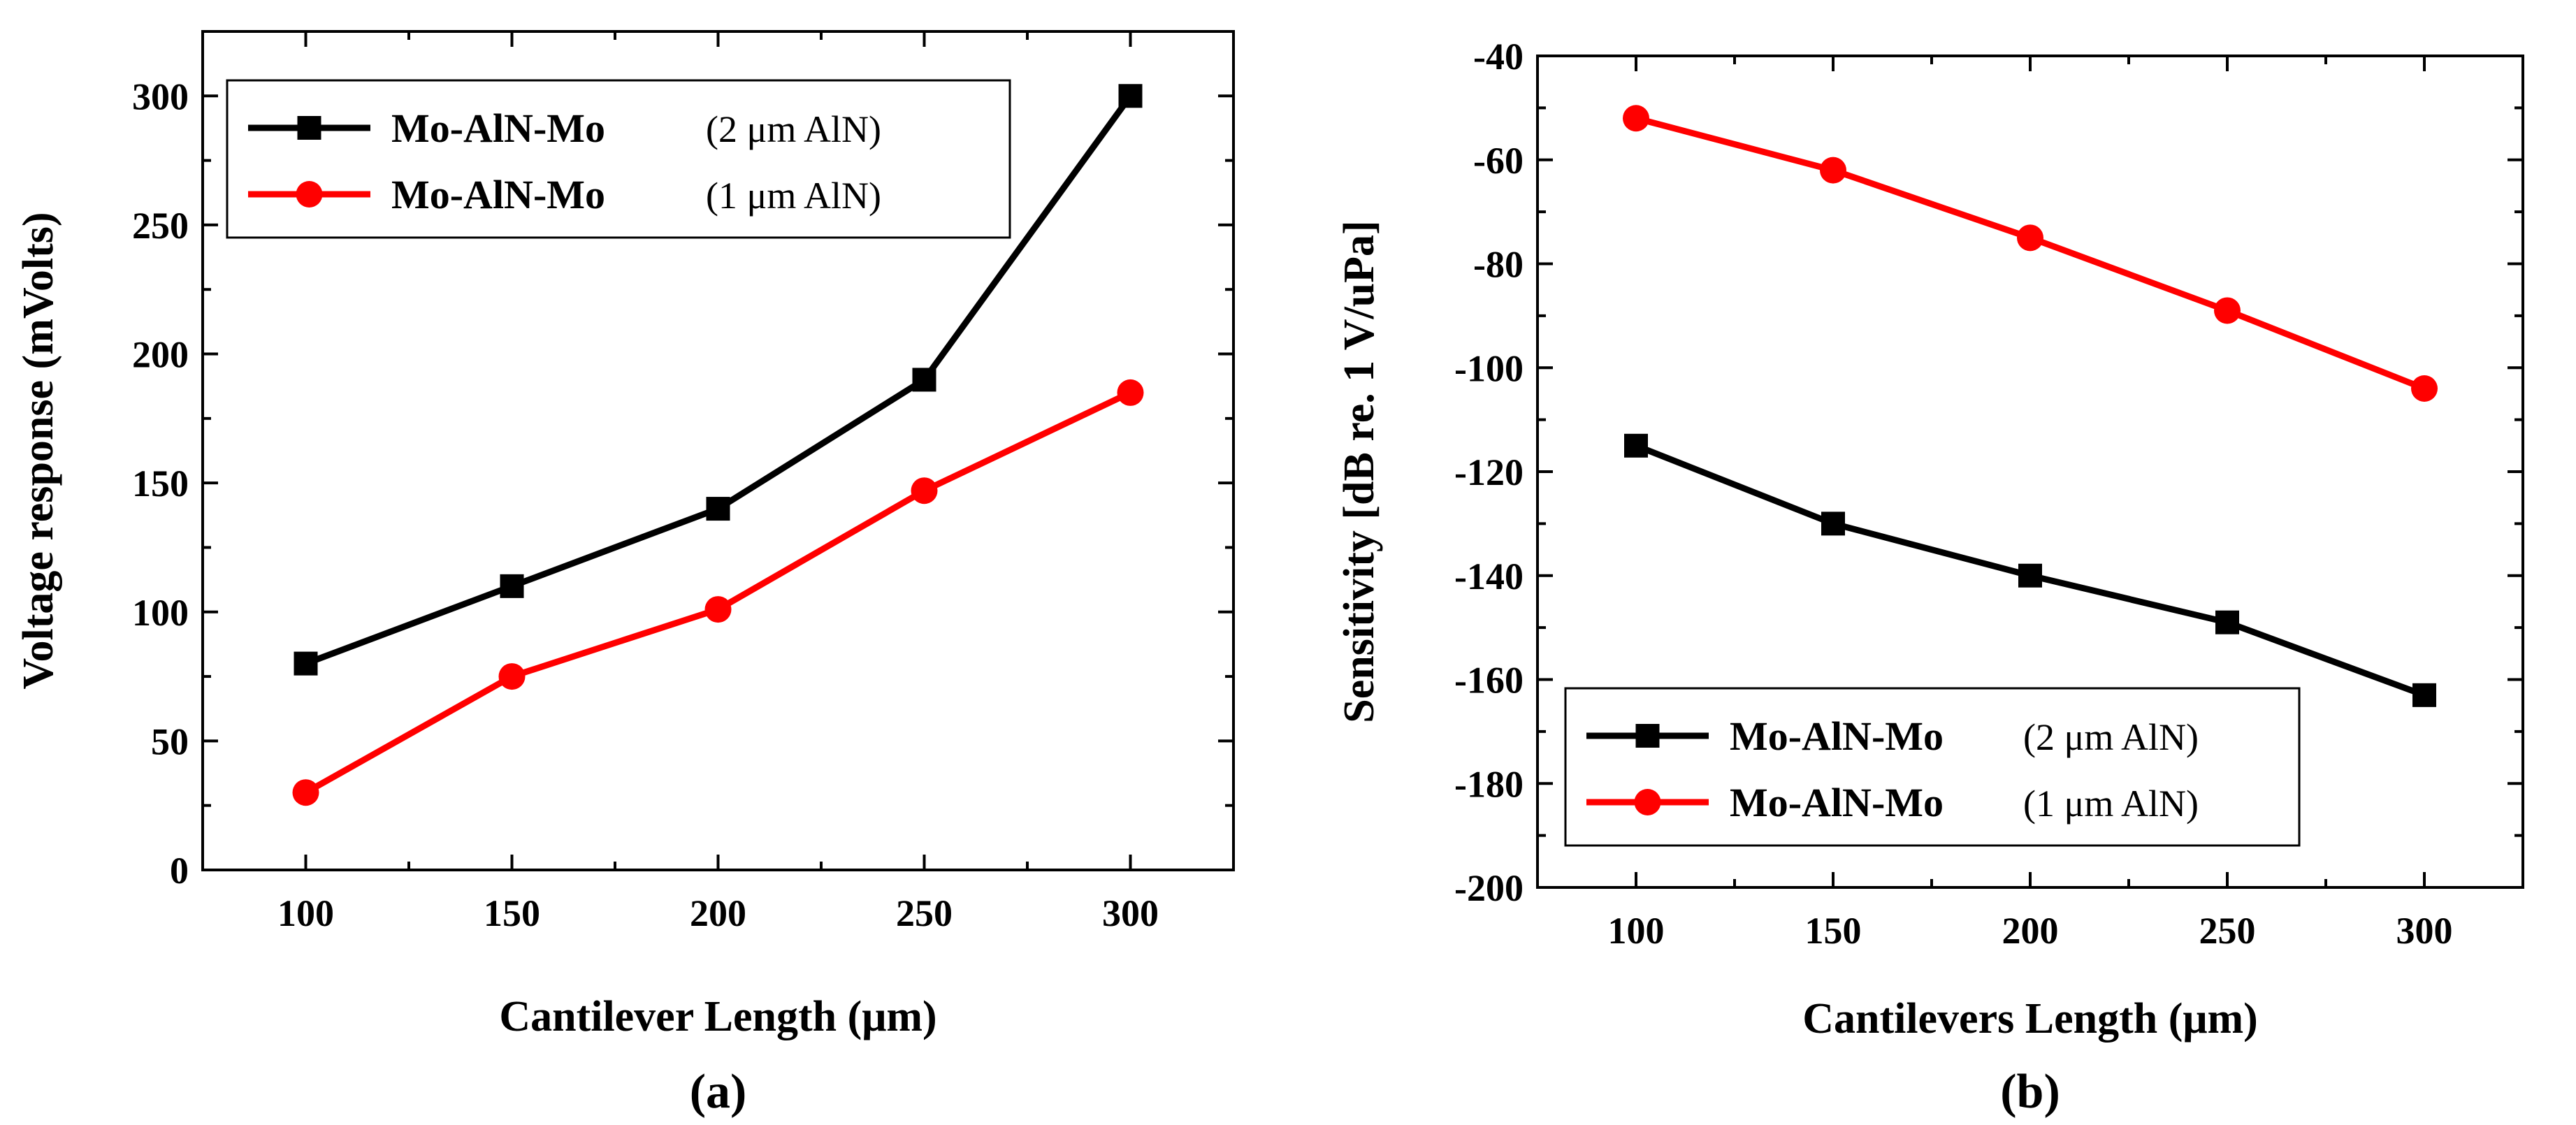 The image size is (2576, 1125). I want to click on y-tick-label: -160, so click(1489, 681).